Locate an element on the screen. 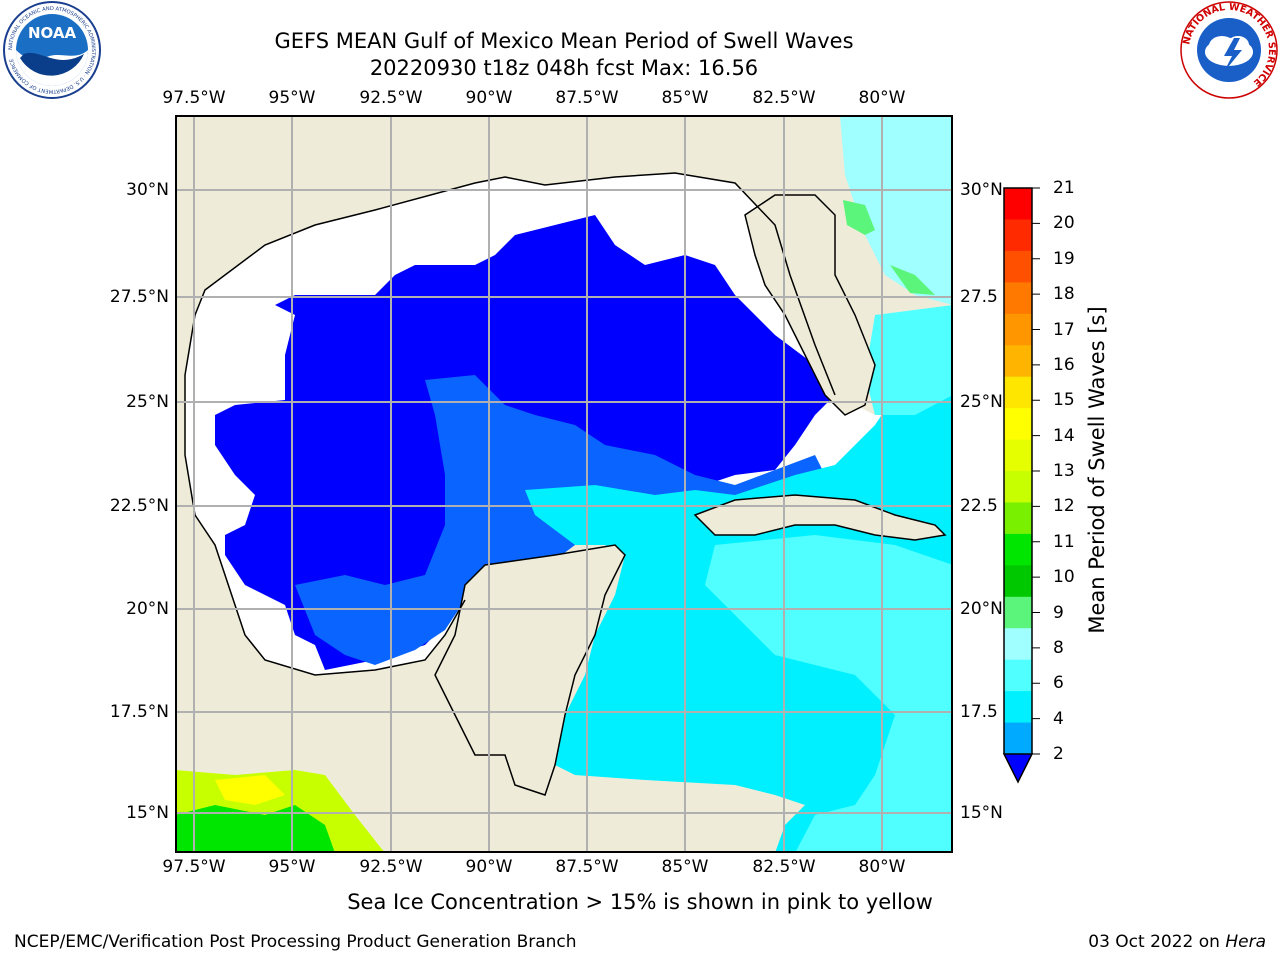 This screenshot has width=1280, height=960. colorbar-tick-label: 9 is located at coordinates (1058, 612).